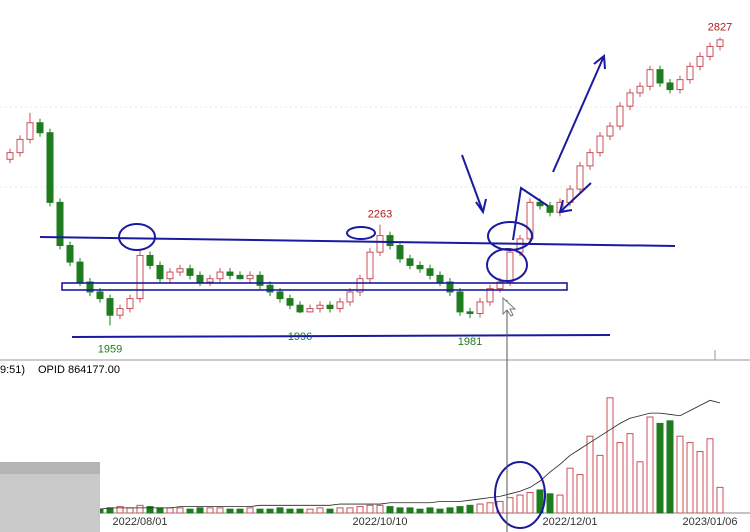 The width and height of the screenshot is (750, 532). I want to click on volume-header: 9:51), so click(12, 370).